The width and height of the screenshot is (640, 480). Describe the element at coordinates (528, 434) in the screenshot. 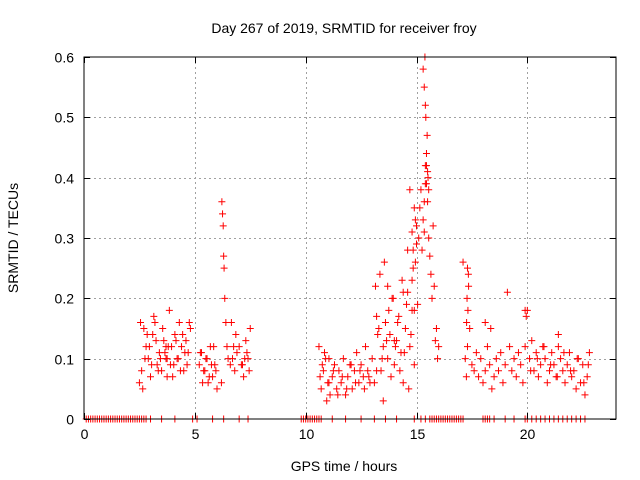

I see `x-tick-label: 20` at that location.